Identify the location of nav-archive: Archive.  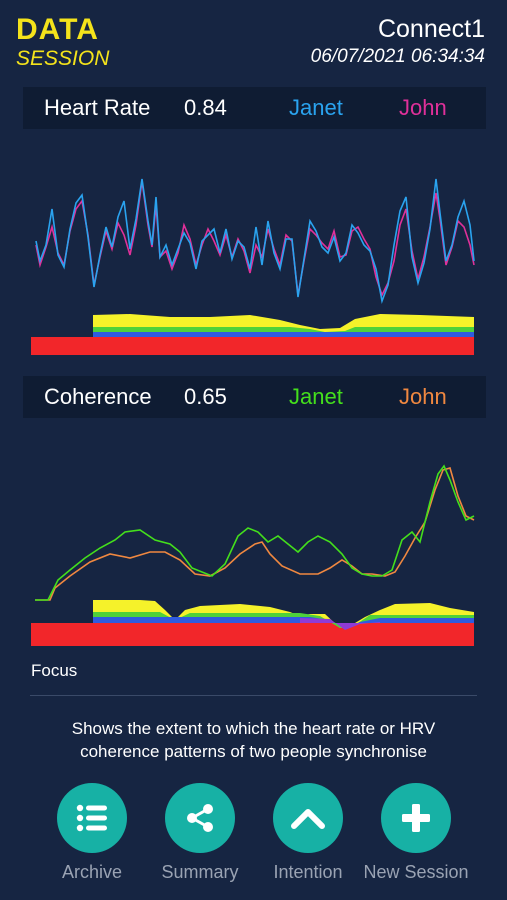
(92, 833).